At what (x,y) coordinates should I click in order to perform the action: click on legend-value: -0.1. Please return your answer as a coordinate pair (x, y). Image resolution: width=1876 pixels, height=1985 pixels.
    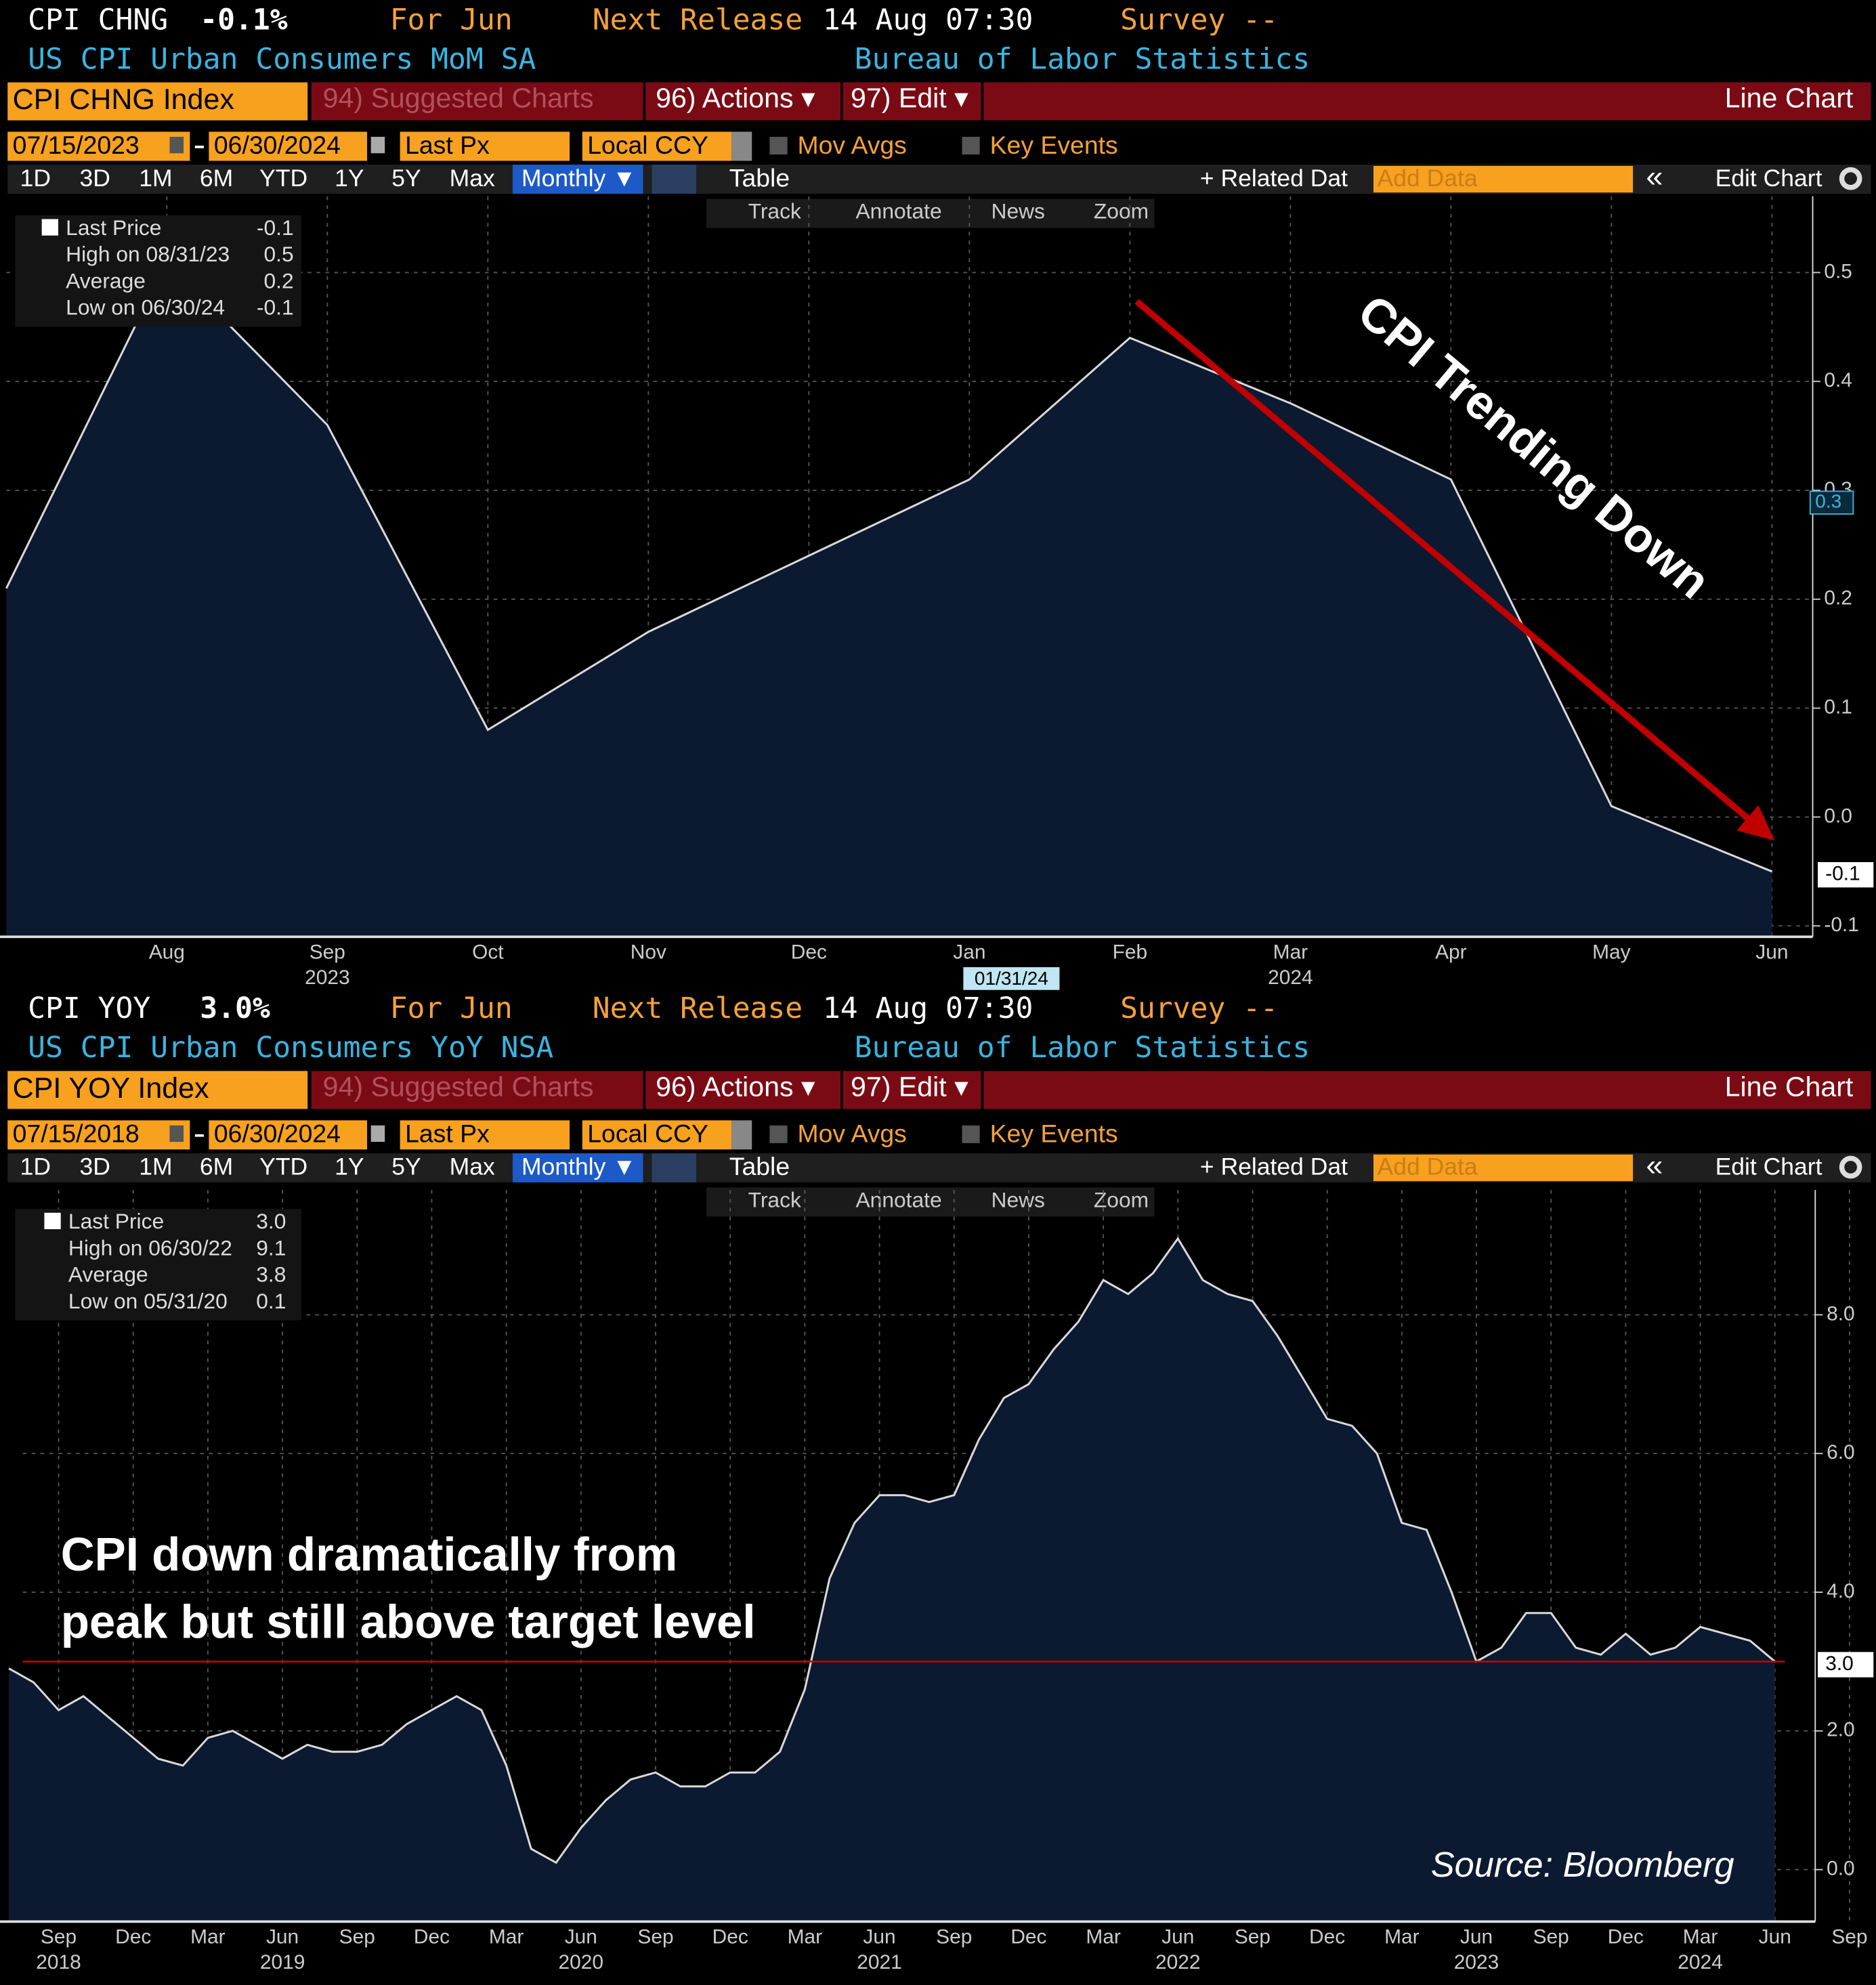
    Looking at the image, I should click on (275, 227).